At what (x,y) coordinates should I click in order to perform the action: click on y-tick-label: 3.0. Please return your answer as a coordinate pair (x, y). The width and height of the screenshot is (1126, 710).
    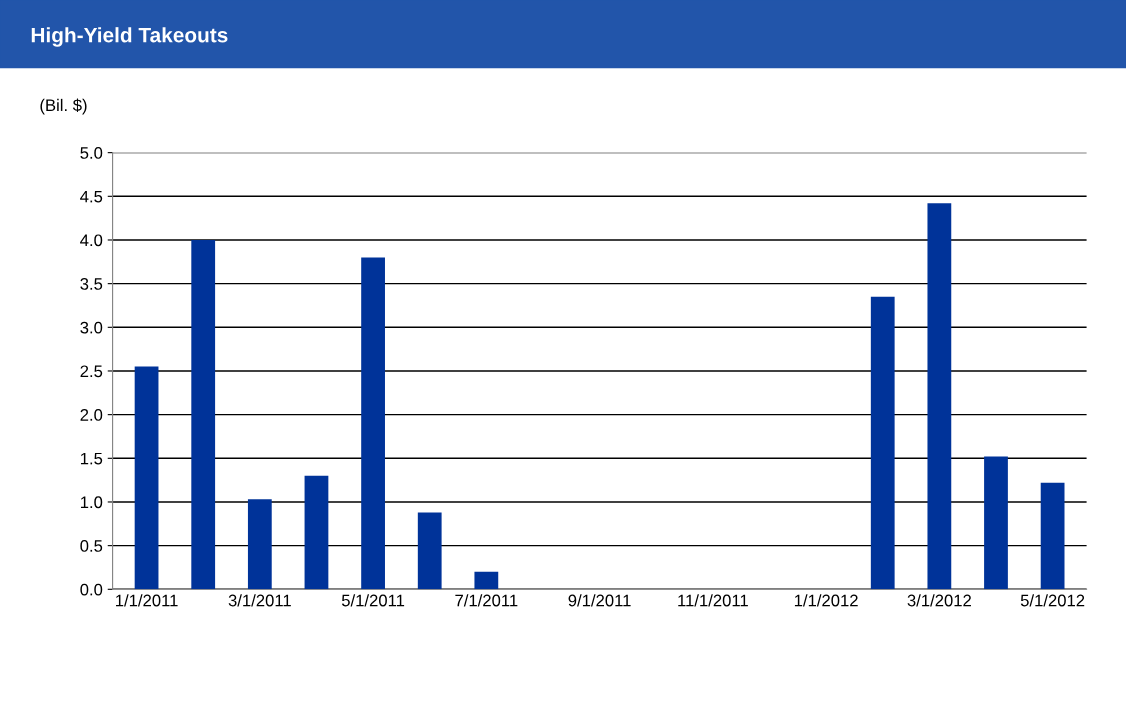
    Looking at the image, I should click on (91, 327).